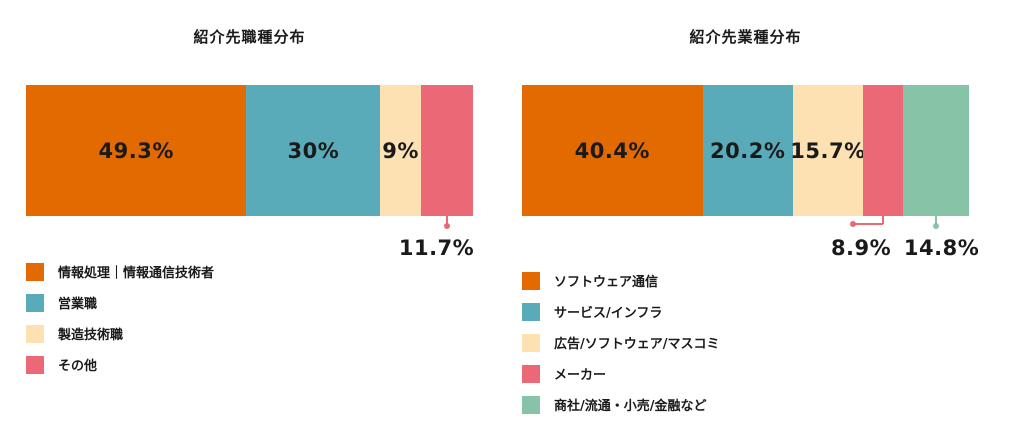 This screenshot has width=1024, height=443. I want to click on data-label: 49.3%, so click(136, 150).